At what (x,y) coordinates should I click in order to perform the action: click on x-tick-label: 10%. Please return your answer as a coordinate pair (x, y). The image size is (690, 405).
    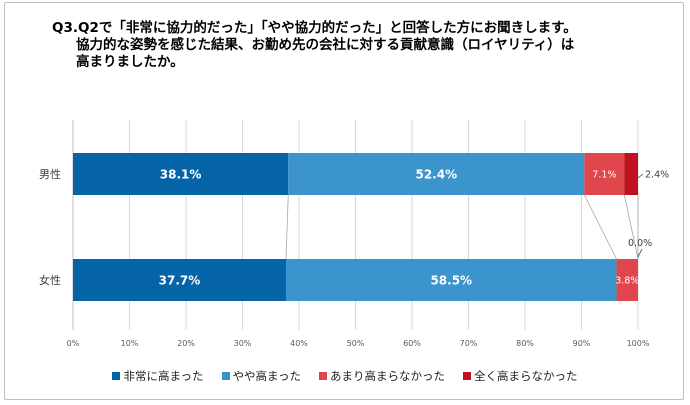
    Looking at the image, I should click on (130, 343).